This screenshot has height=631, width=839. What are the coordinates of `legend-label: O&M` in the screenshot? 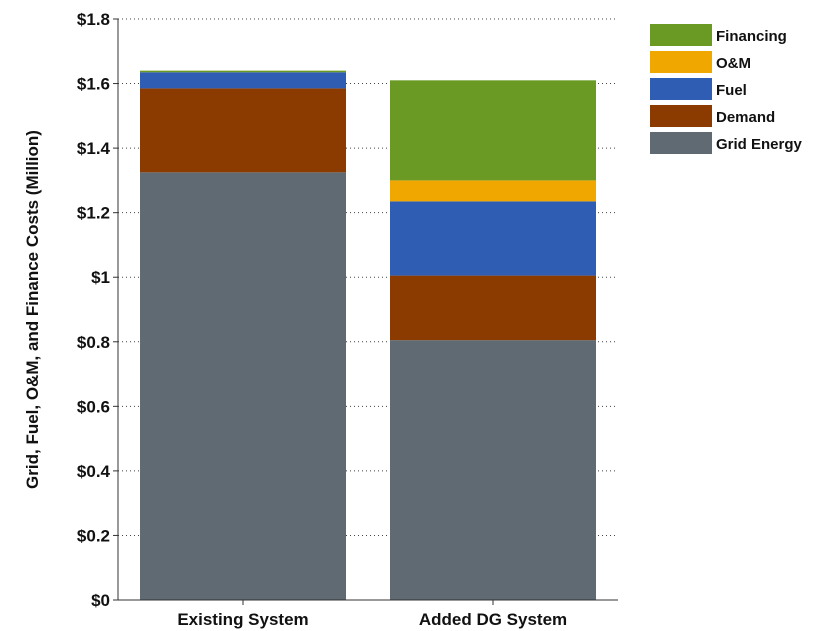 It's located at (733, 63).